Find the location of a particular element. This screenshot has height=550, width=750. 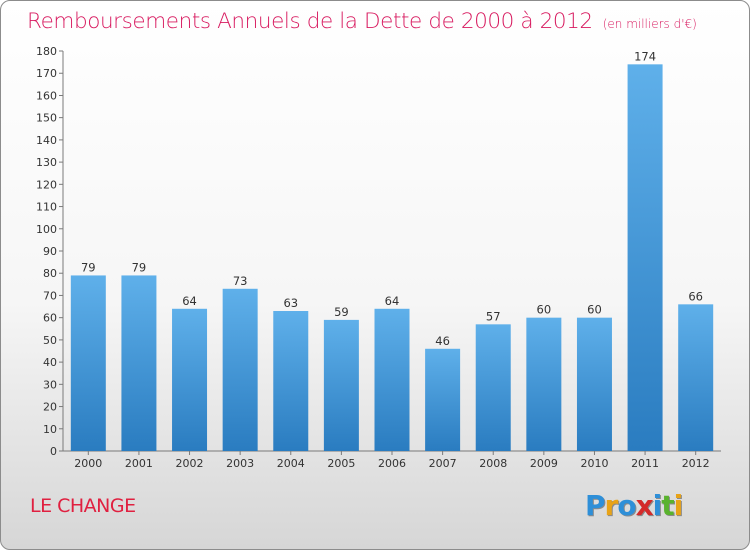

y-tick-label: 20 is located at coordinates (50, 407).